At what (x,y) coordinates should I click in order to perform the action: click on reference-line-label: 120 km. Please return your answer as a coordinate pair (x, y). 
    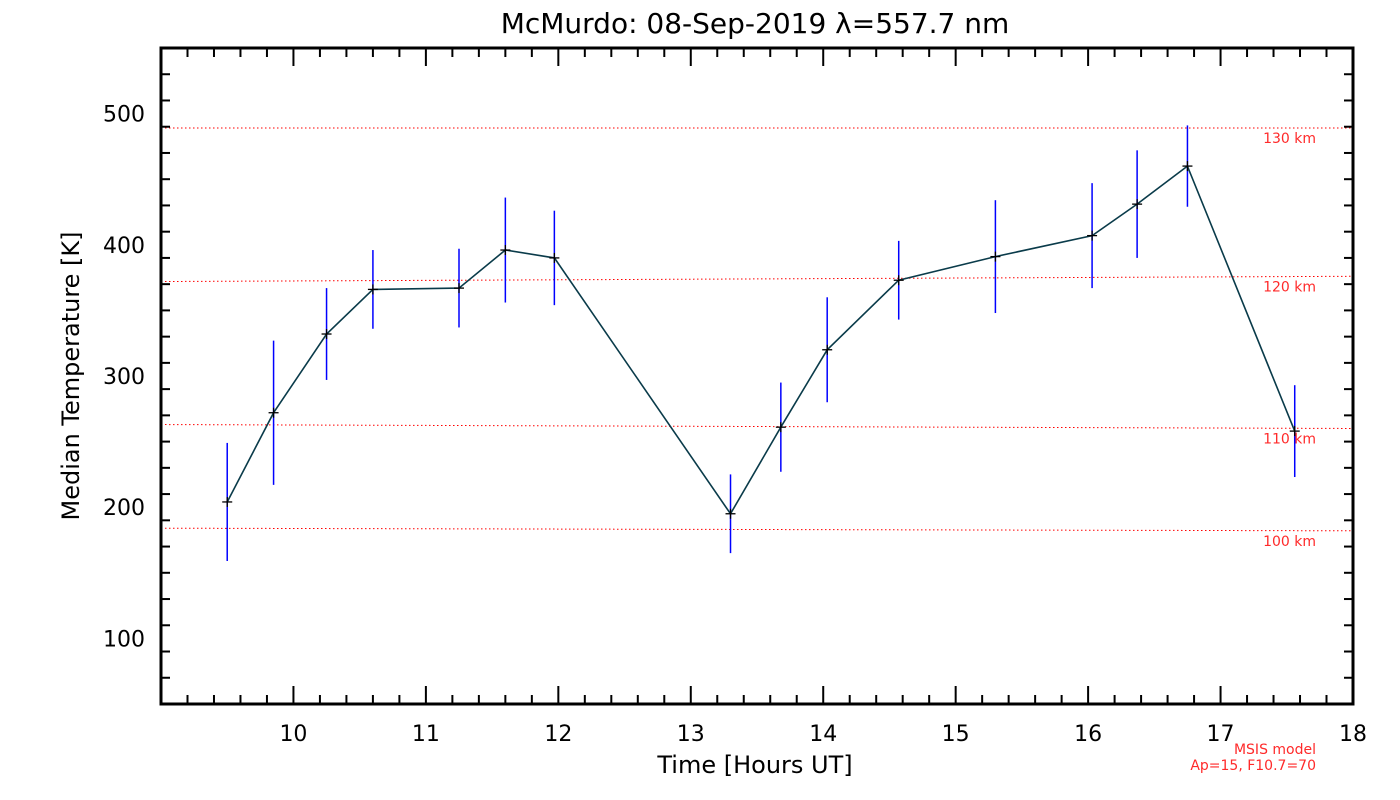
    Looking at the image, I should click on (1289, 287).